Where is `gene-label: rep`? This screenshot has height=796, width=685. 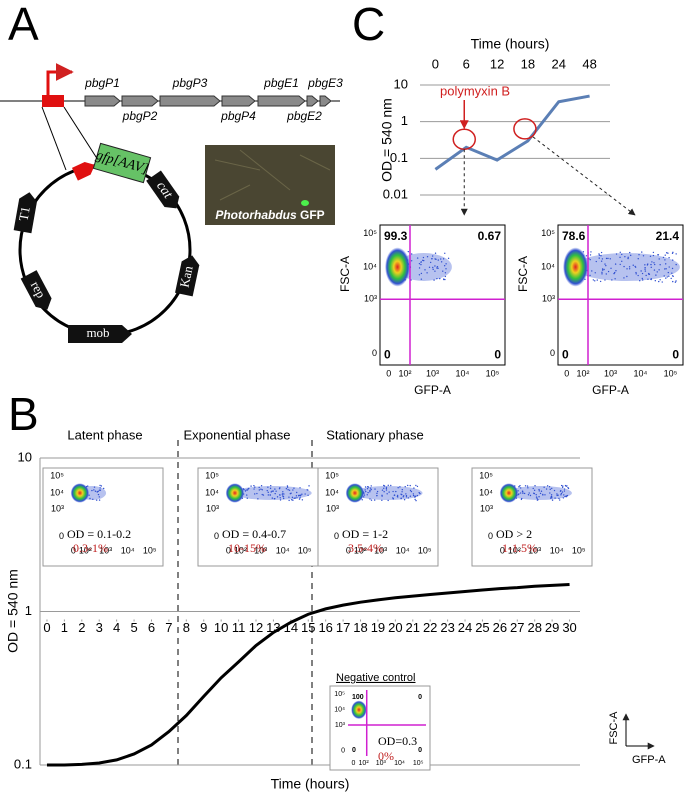
gene-label: rep is located at coordinates (38, 290).